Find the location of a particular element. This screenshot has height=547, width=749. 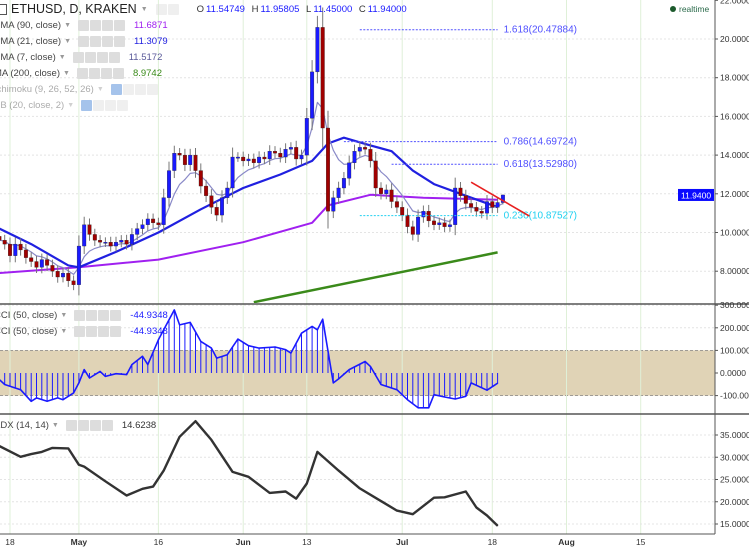

indicator-legend-row: BB (20, close, 2) ▼ is located at coordinates (68, 105).